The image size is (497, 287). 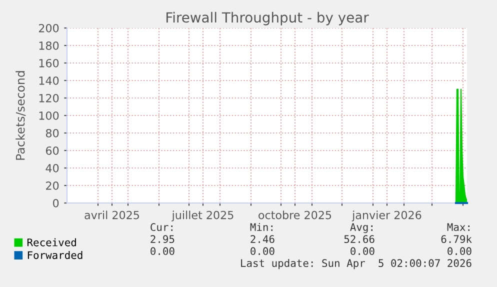 What do you see at coordinates (52, 168) in the screenshot?
I see `y-tick-label: 40` at bounding box center [52, 168].